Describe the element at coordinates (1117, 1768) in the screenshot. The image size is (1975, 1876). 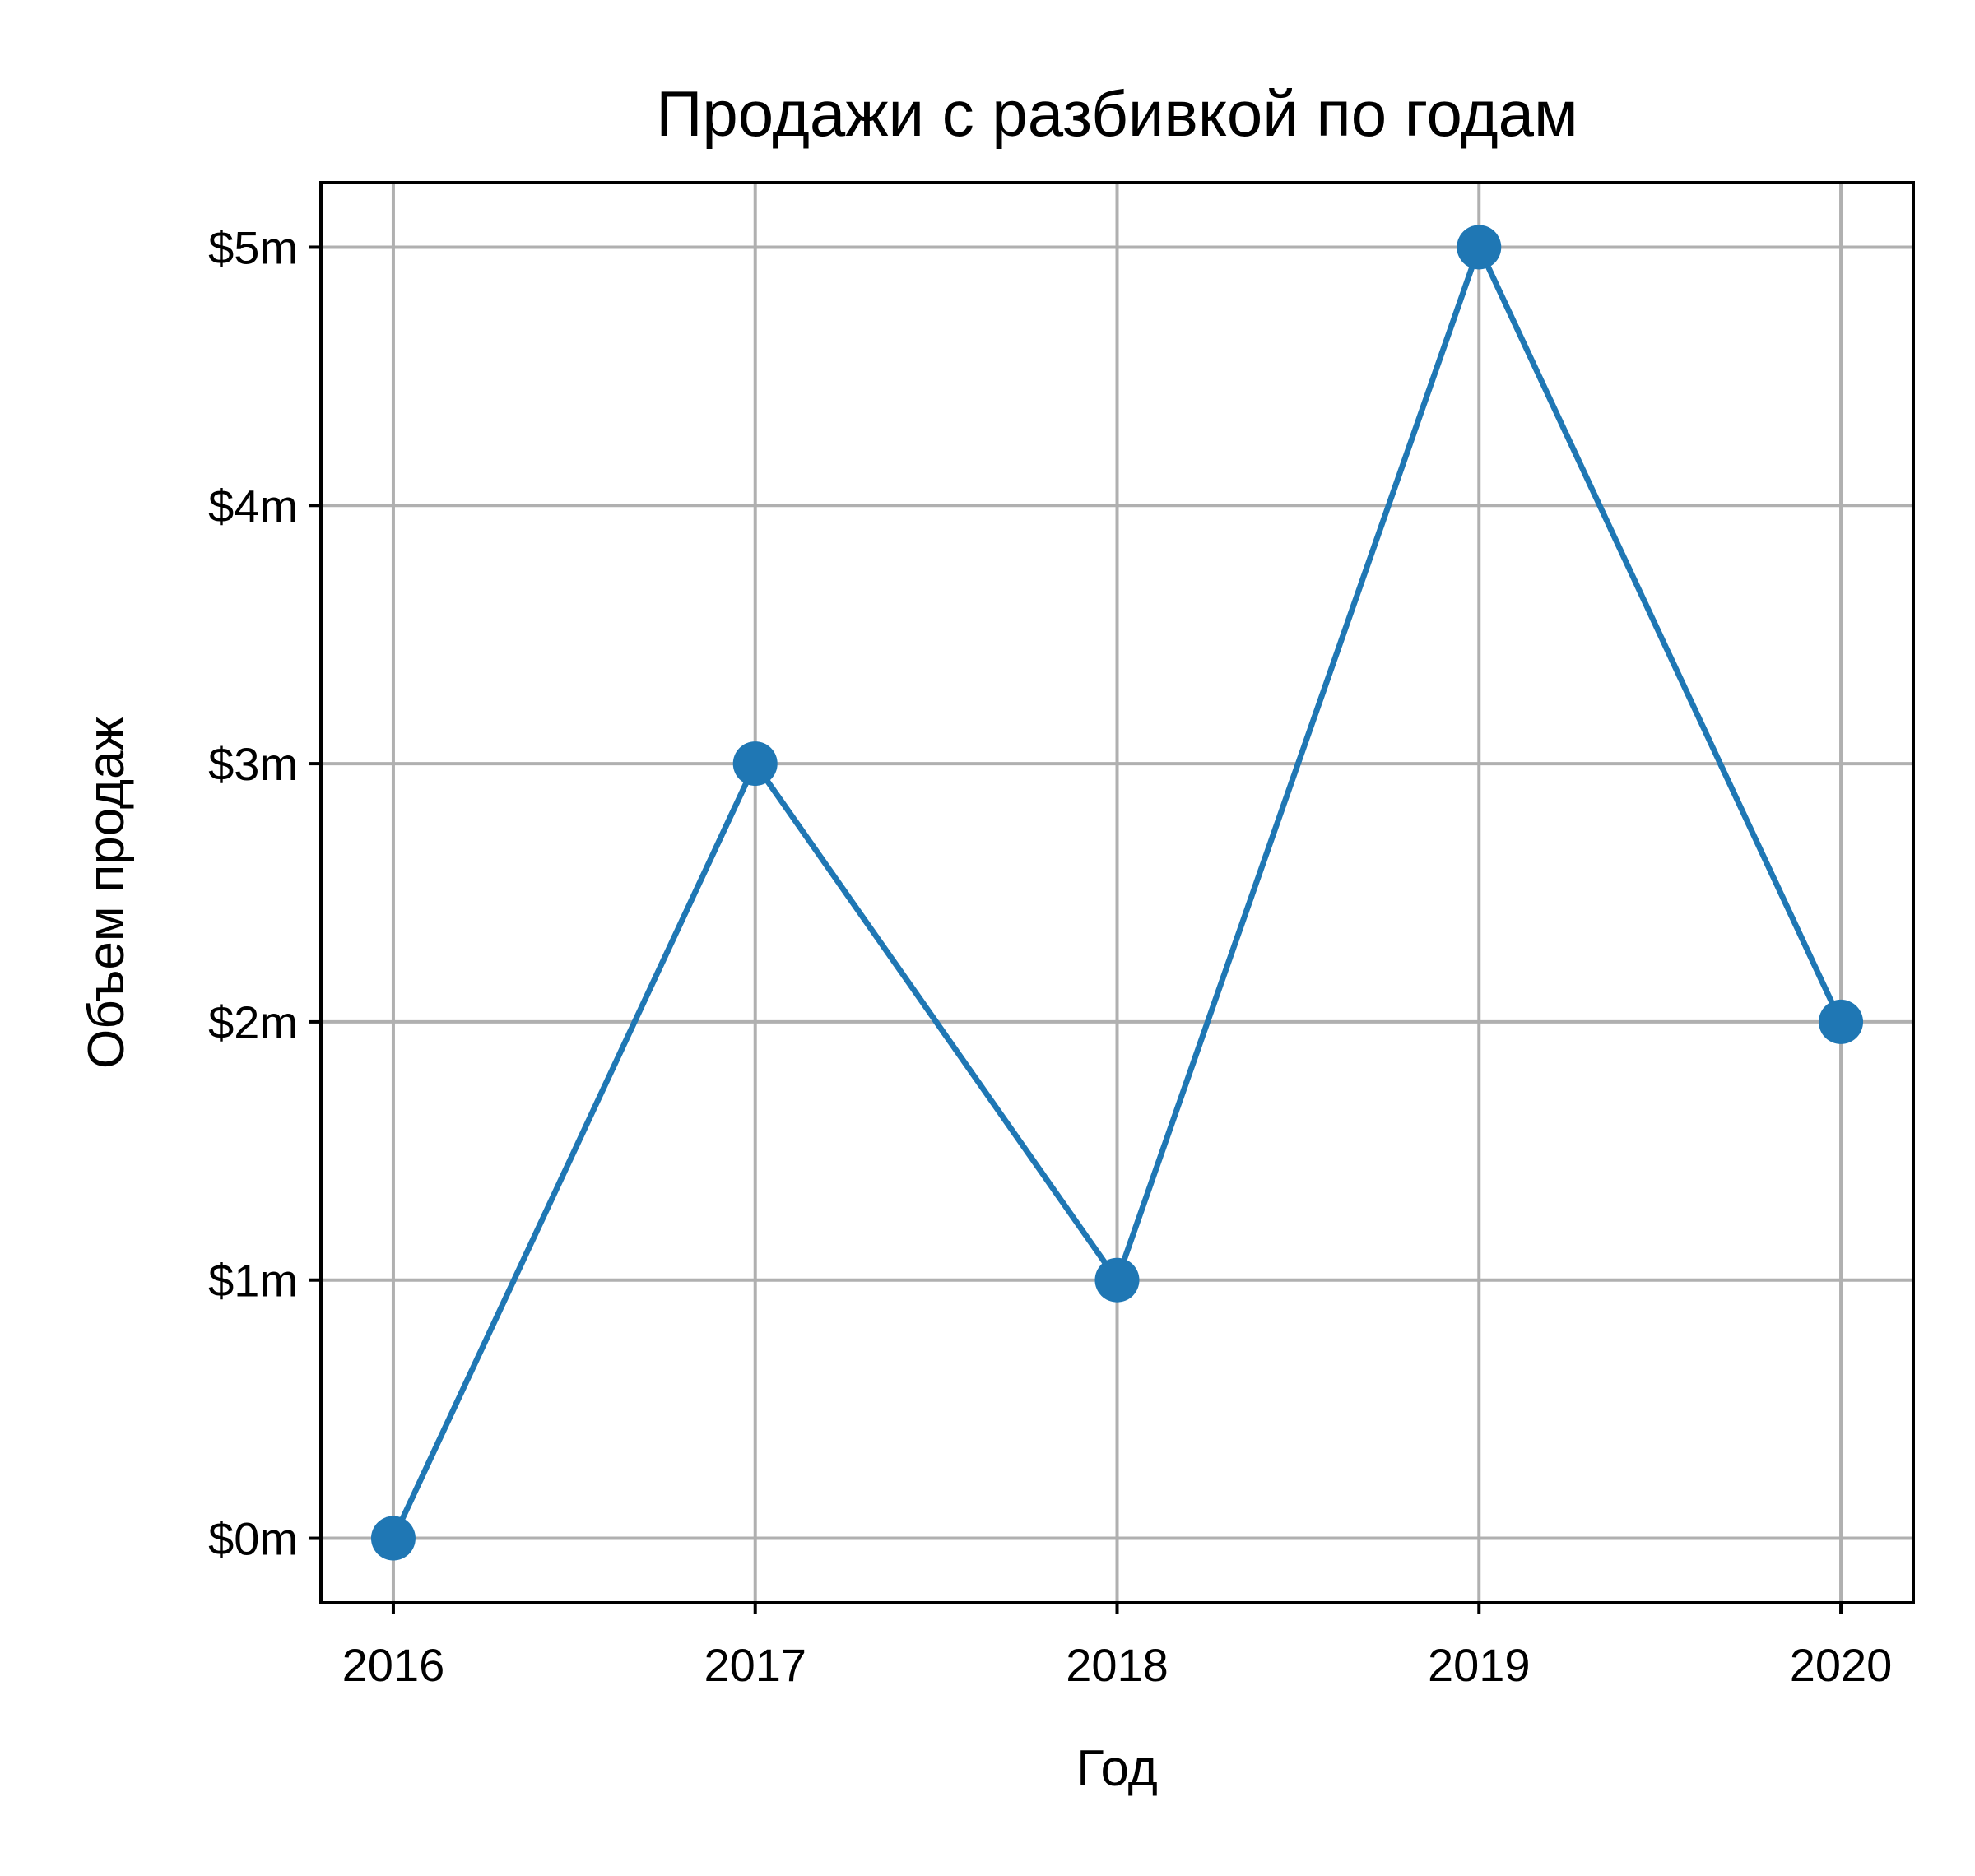
I see `x-axis-label: Год` at that location.